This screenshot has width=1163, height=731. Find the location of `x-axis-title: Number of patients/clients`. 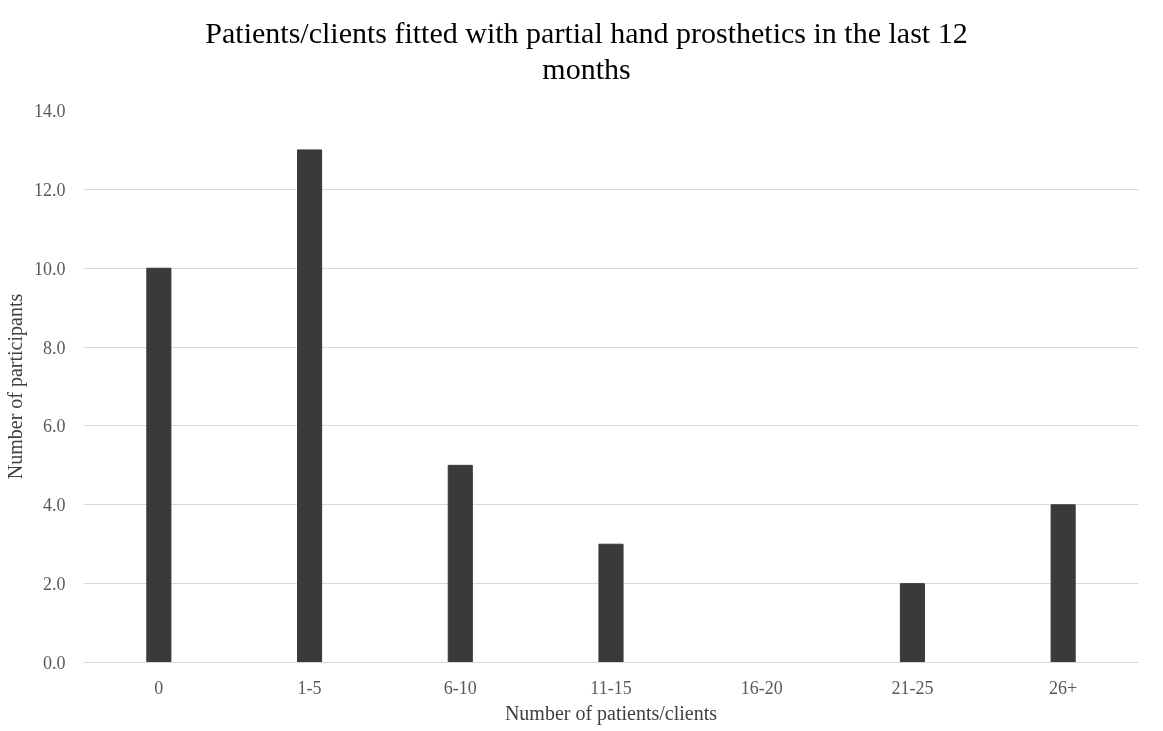

x-axis-title: Number of patients/clients is located at coordinates (611, 713).